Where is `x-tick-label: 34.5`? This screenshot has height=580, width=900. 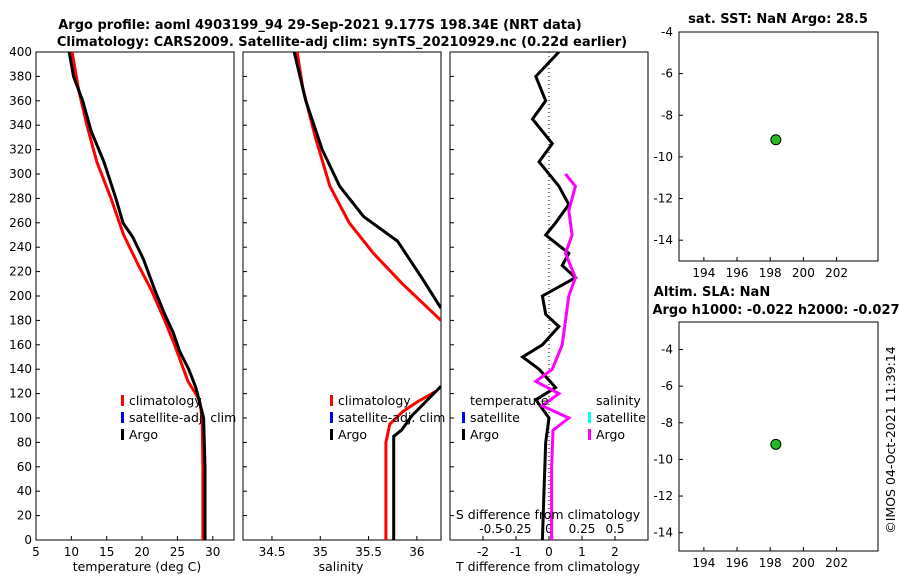
x-tick-label: 34.5 is located at coordinates (272, 552).